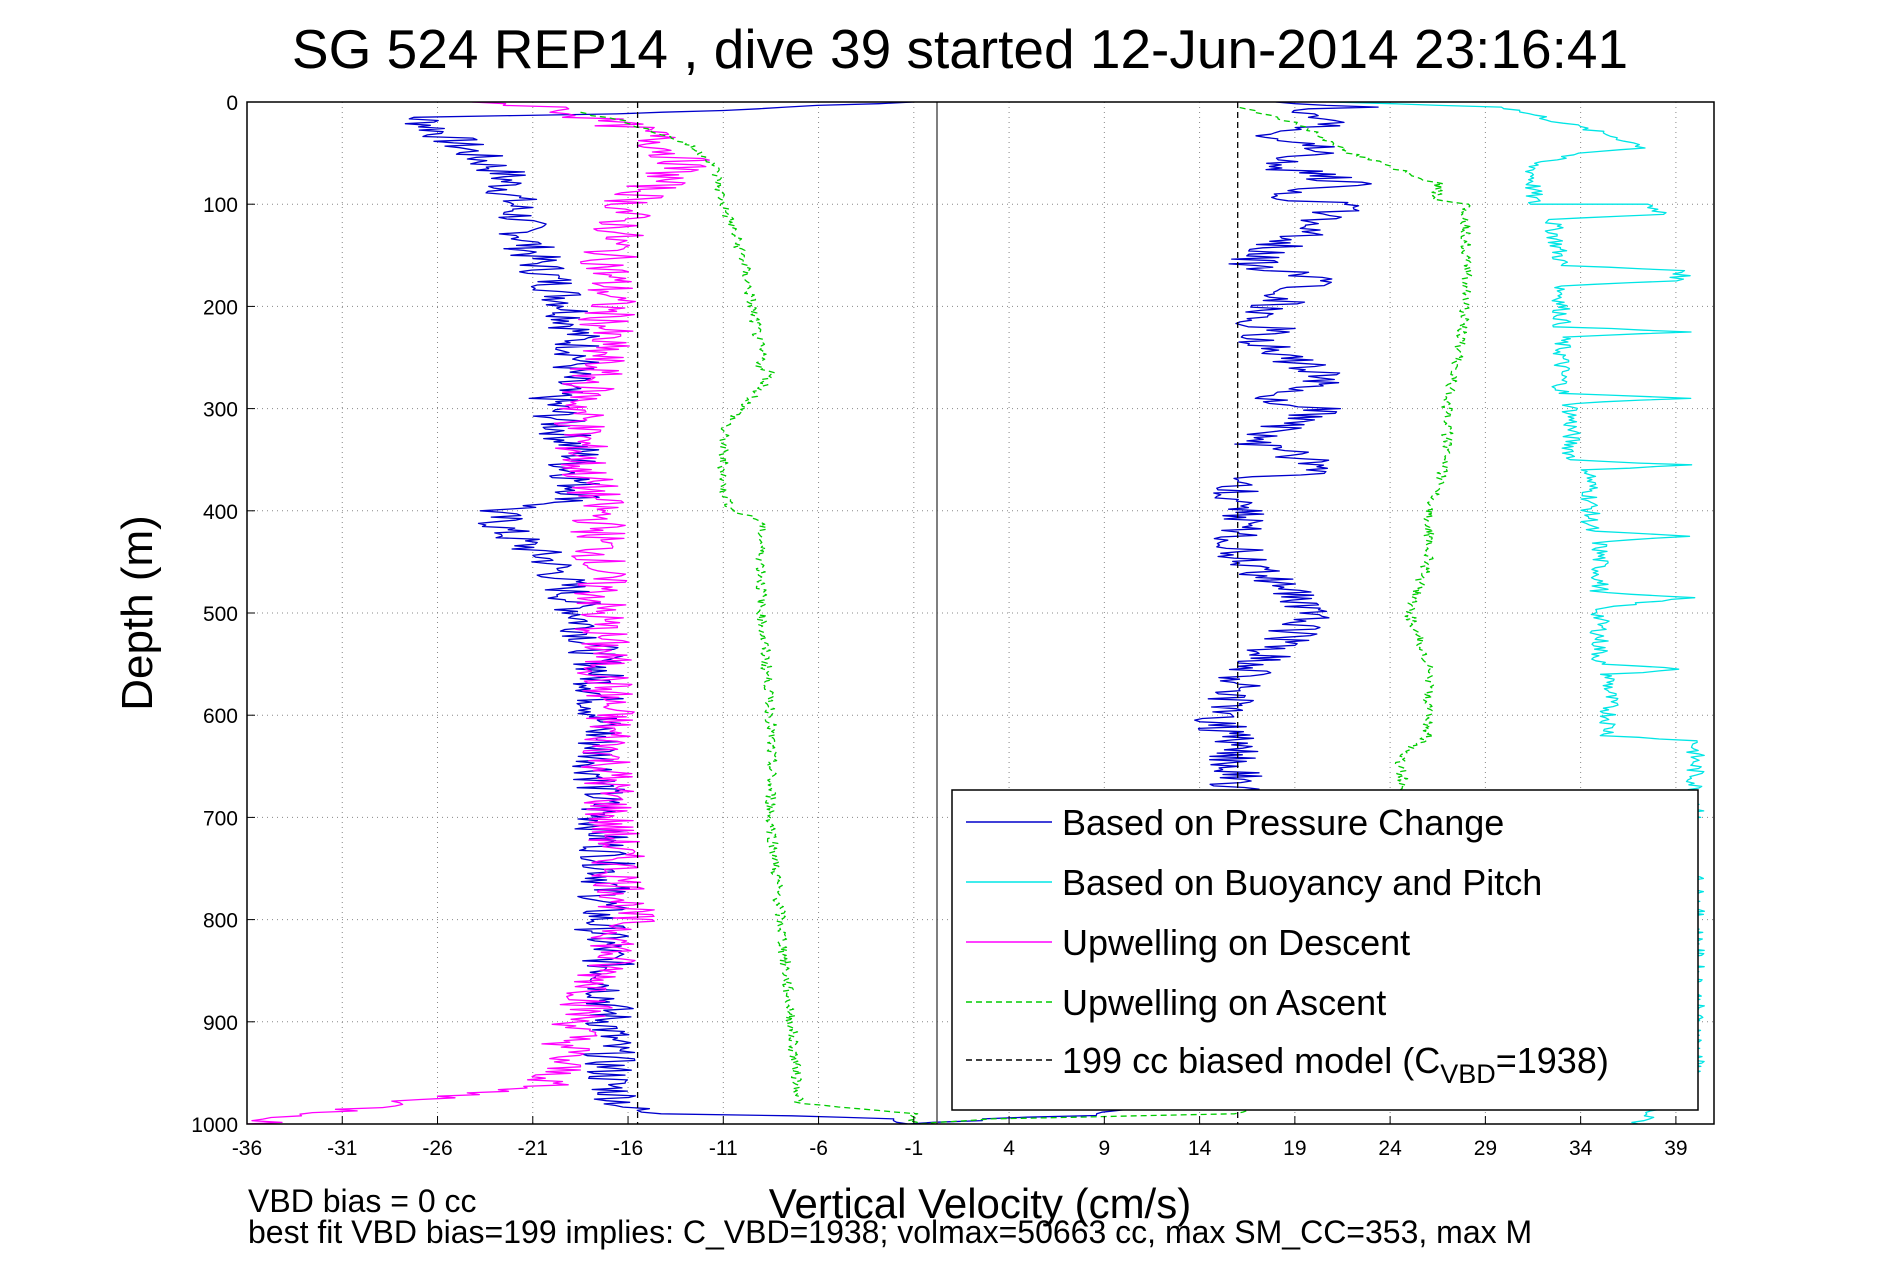 The height and width of the screenshot is (1262, 1891). Describe the element at coordinates (1294, 1148) in the screenshot. I see `x-tick-label: 19` at that location.